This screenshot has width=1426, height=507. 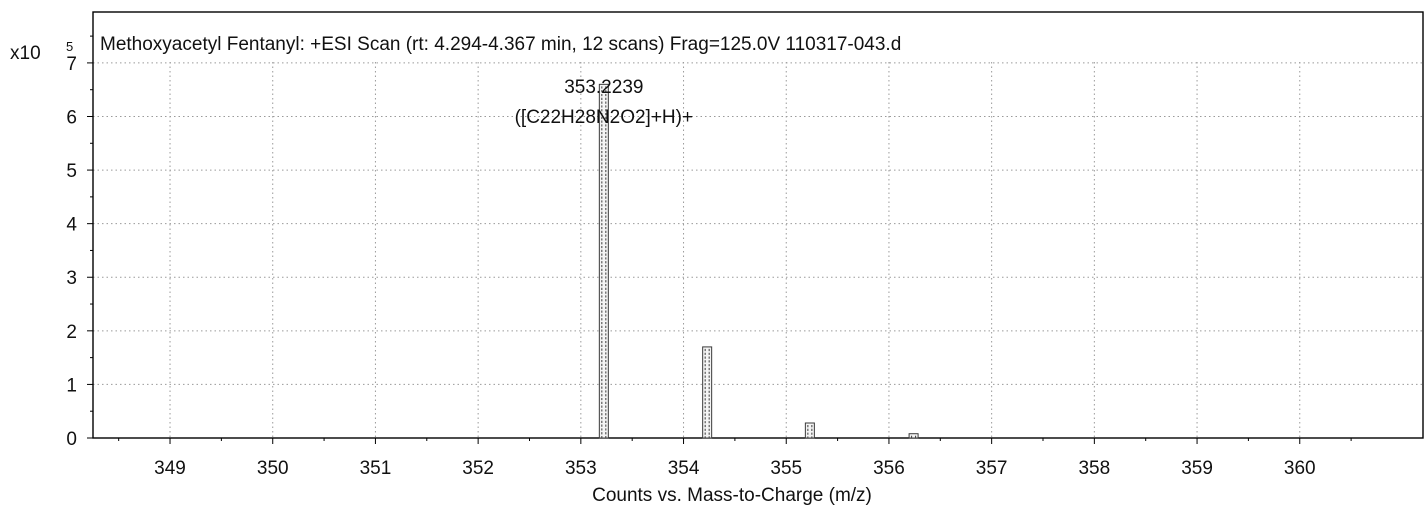 What do you see at coordinates (71, 278) in the screenshot?
I see `y-tick-label: 3` at bounding box center [71, 278].